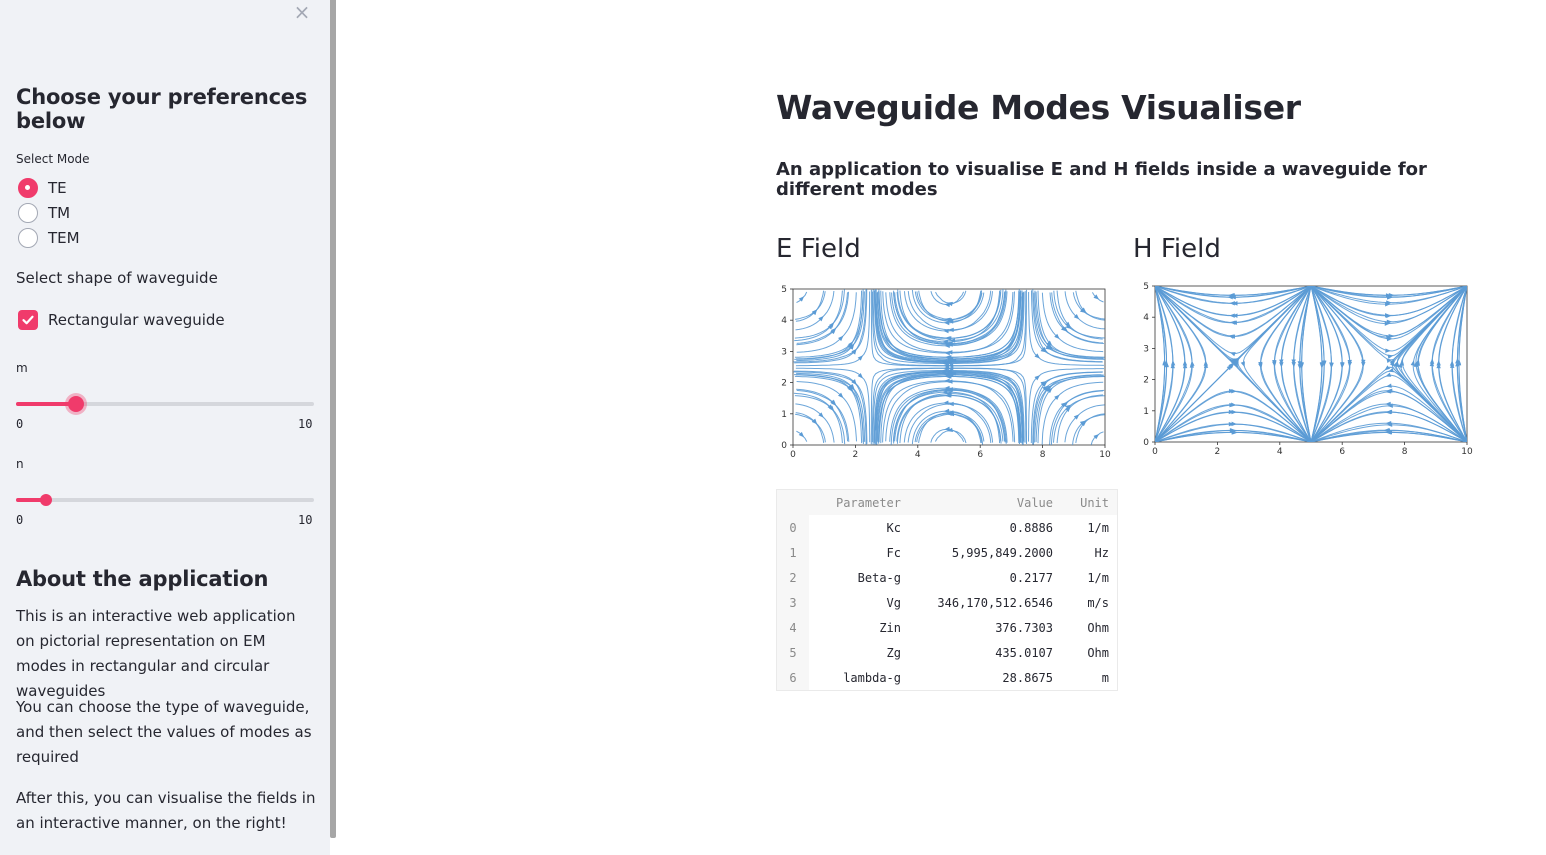 The height and width of the screenshot is (855, 1546). What do you see at coordinates (793, 527) in the screenshot?
I see `row-index: 0` at bounding box center [793, 527].